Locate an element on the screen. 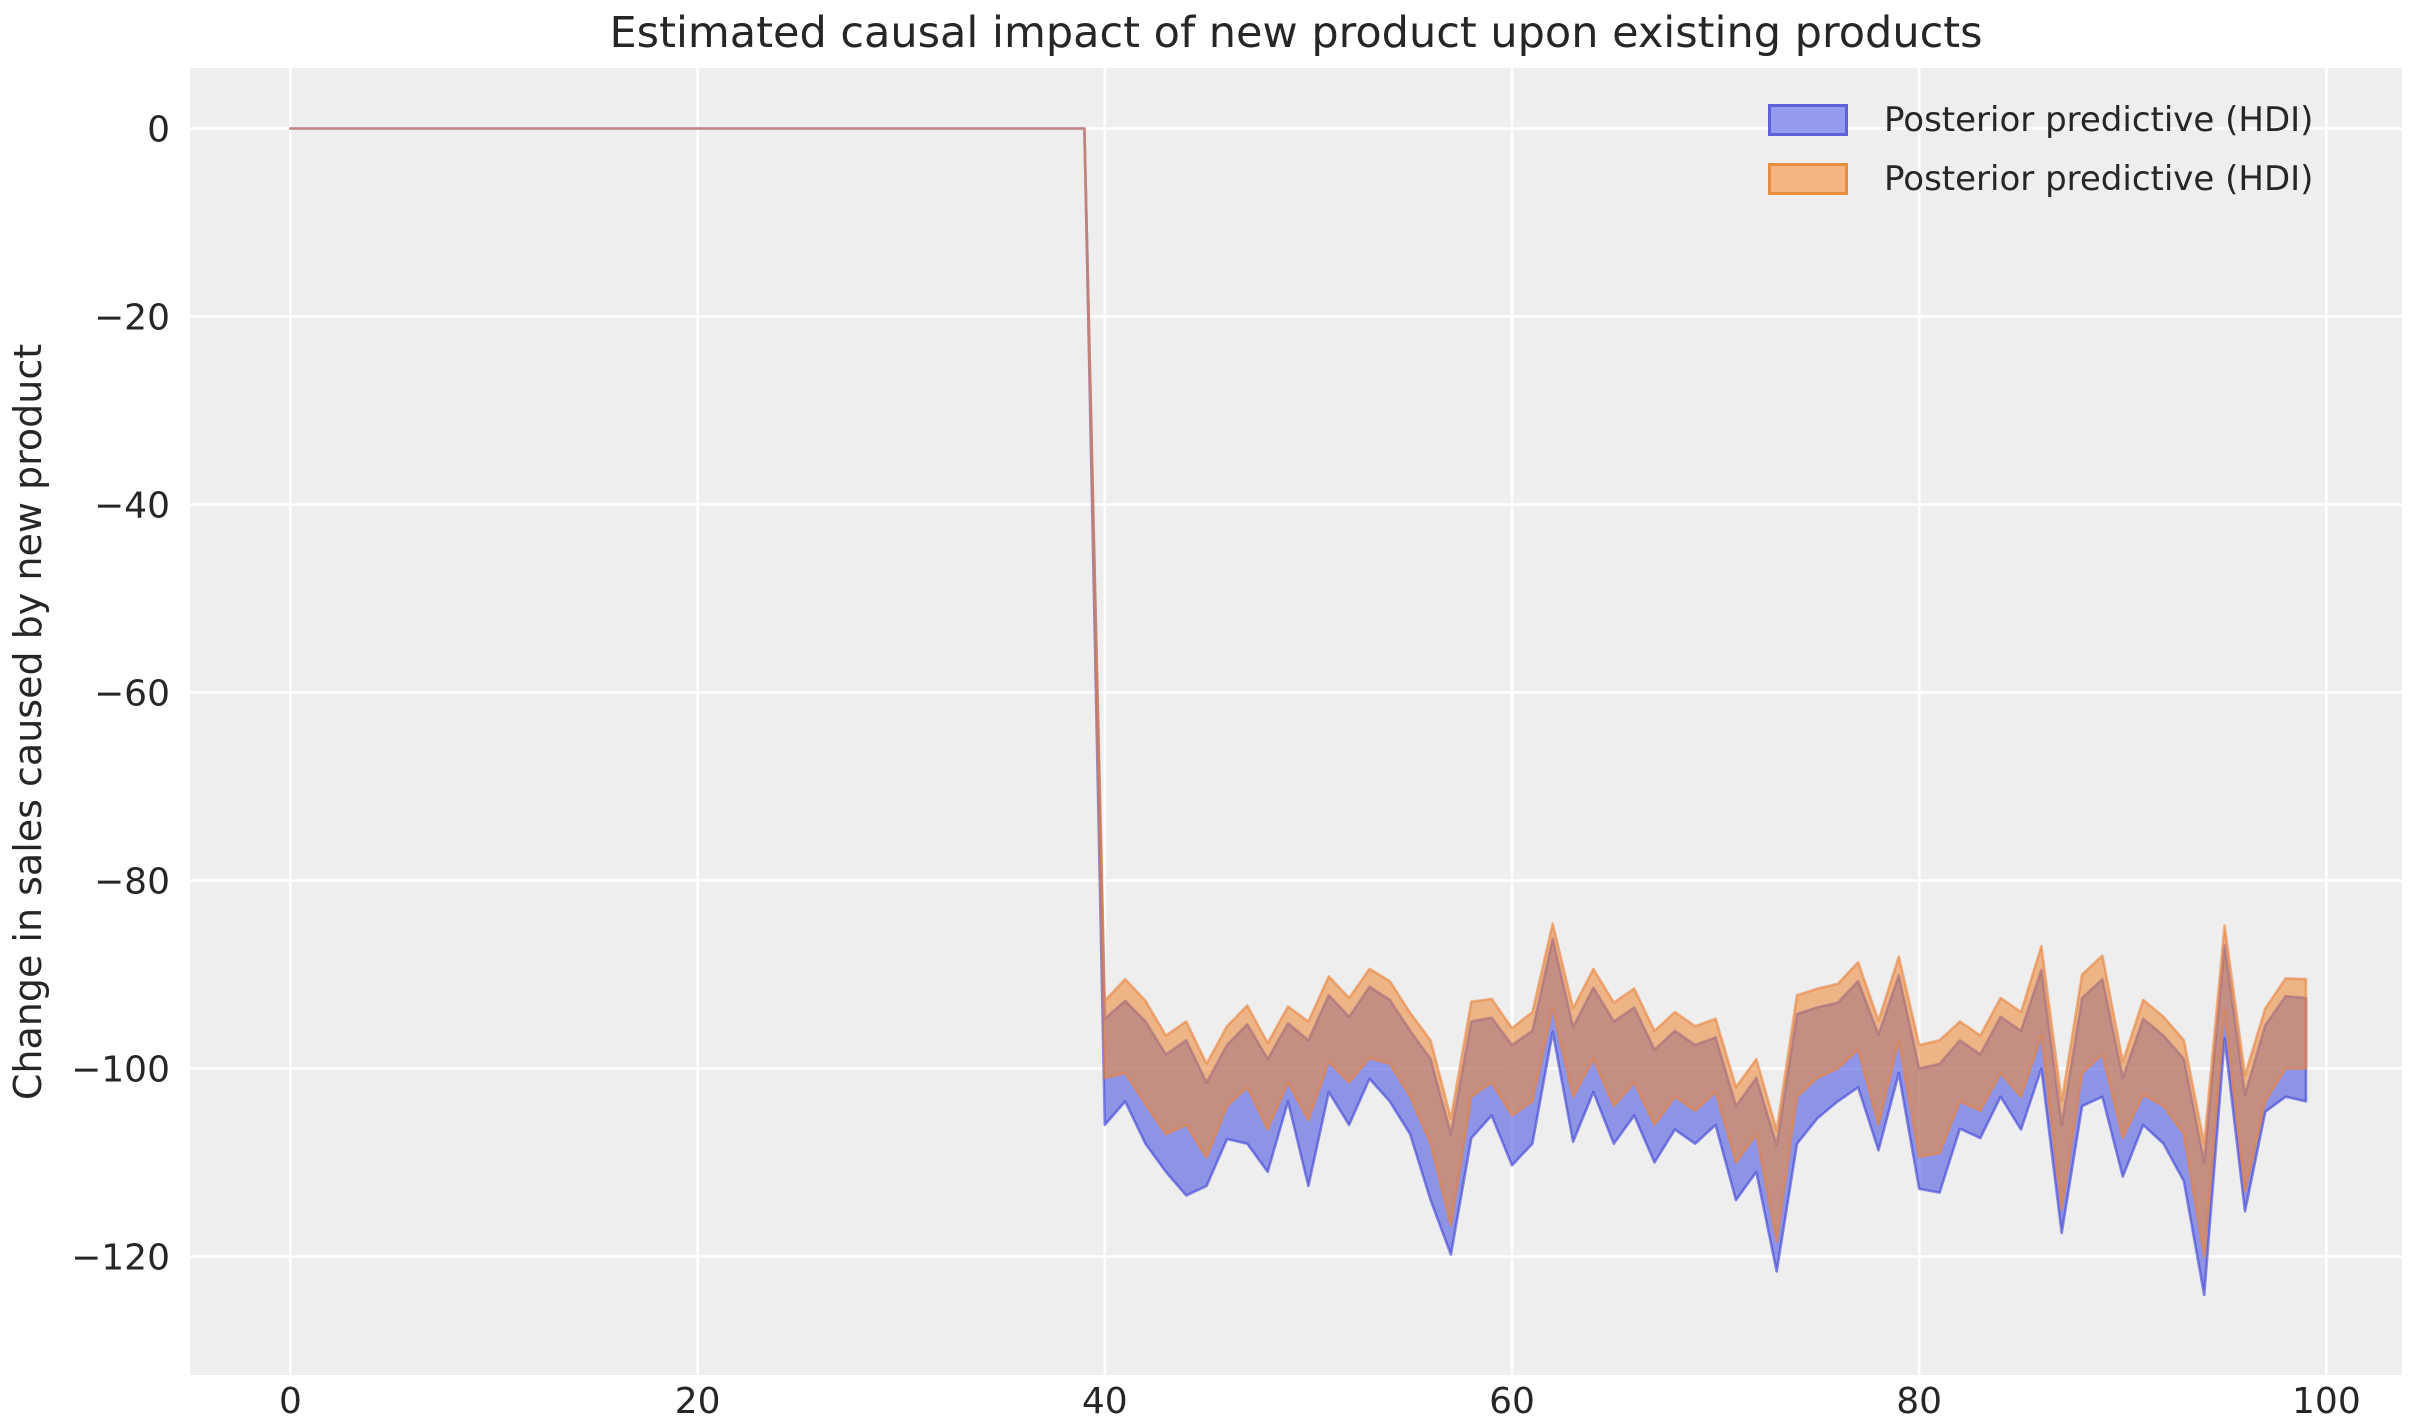 The height and width of the screenshot is (1423, 2423). x-tick-label: 80 is located at coordinates (1919, 1401).